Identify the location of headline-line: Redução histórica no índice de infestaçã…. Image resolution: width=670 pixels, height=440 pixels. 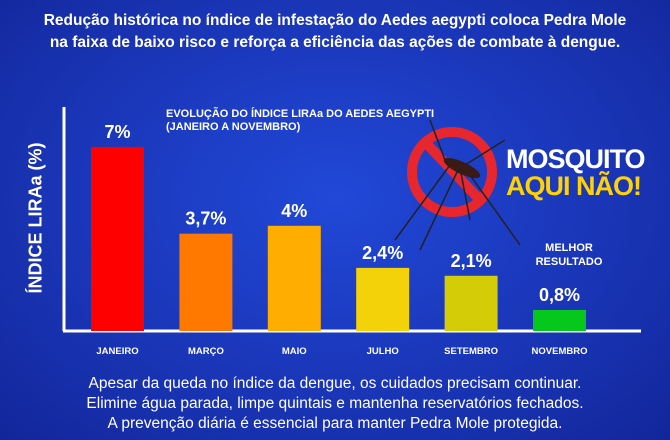
(335, 20).